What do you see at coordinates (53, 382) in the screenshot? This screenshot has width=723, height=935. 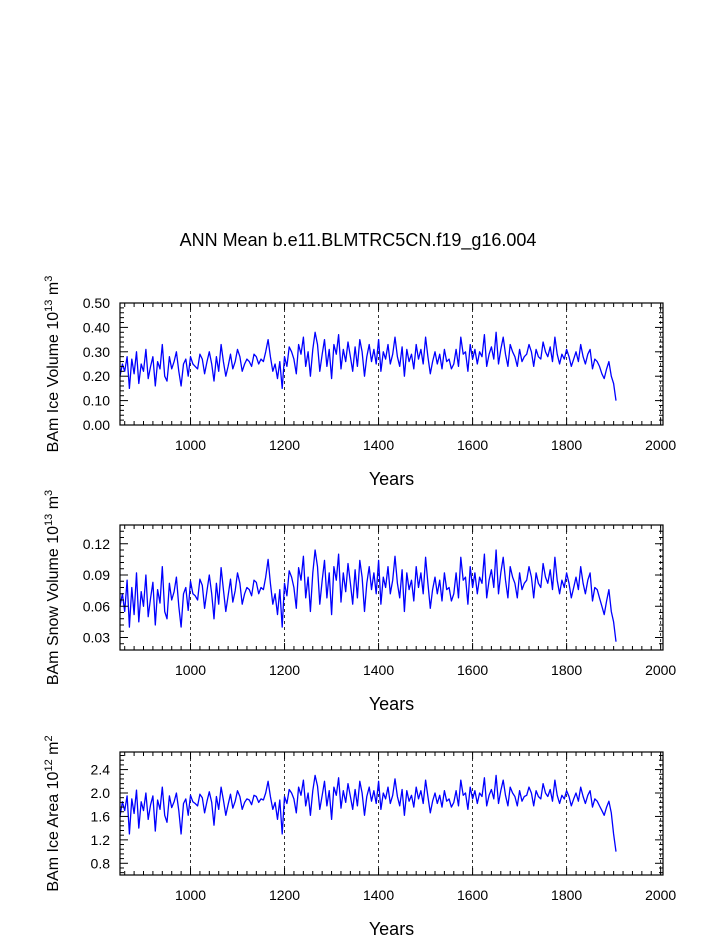 I see `y-label-text: BAm Ice Volume 10` at bounding box center [53, 382].